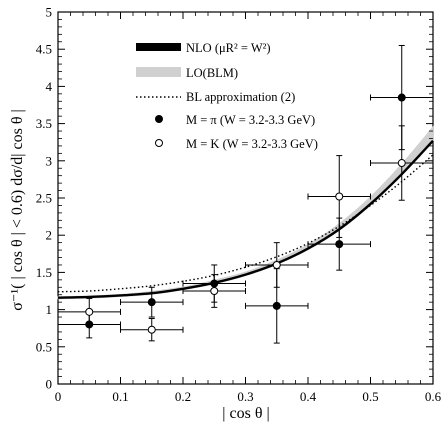  I want to click on y-tick-label: 1, so click(49, 309).